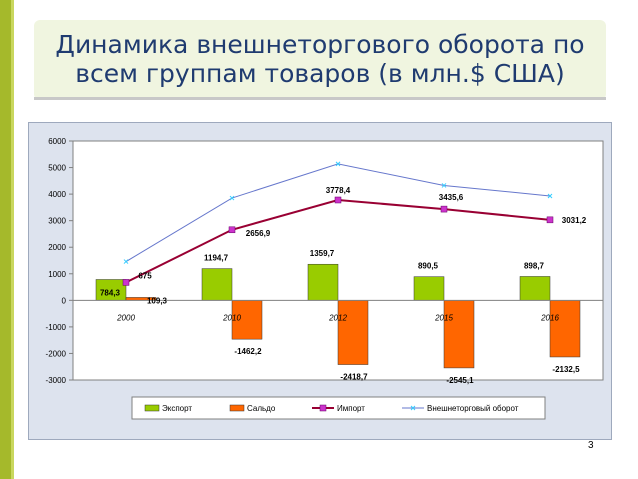  Describe the element at coordinates (338, 190) in the screenshot. I see `label-import: 3778,4` at that location.